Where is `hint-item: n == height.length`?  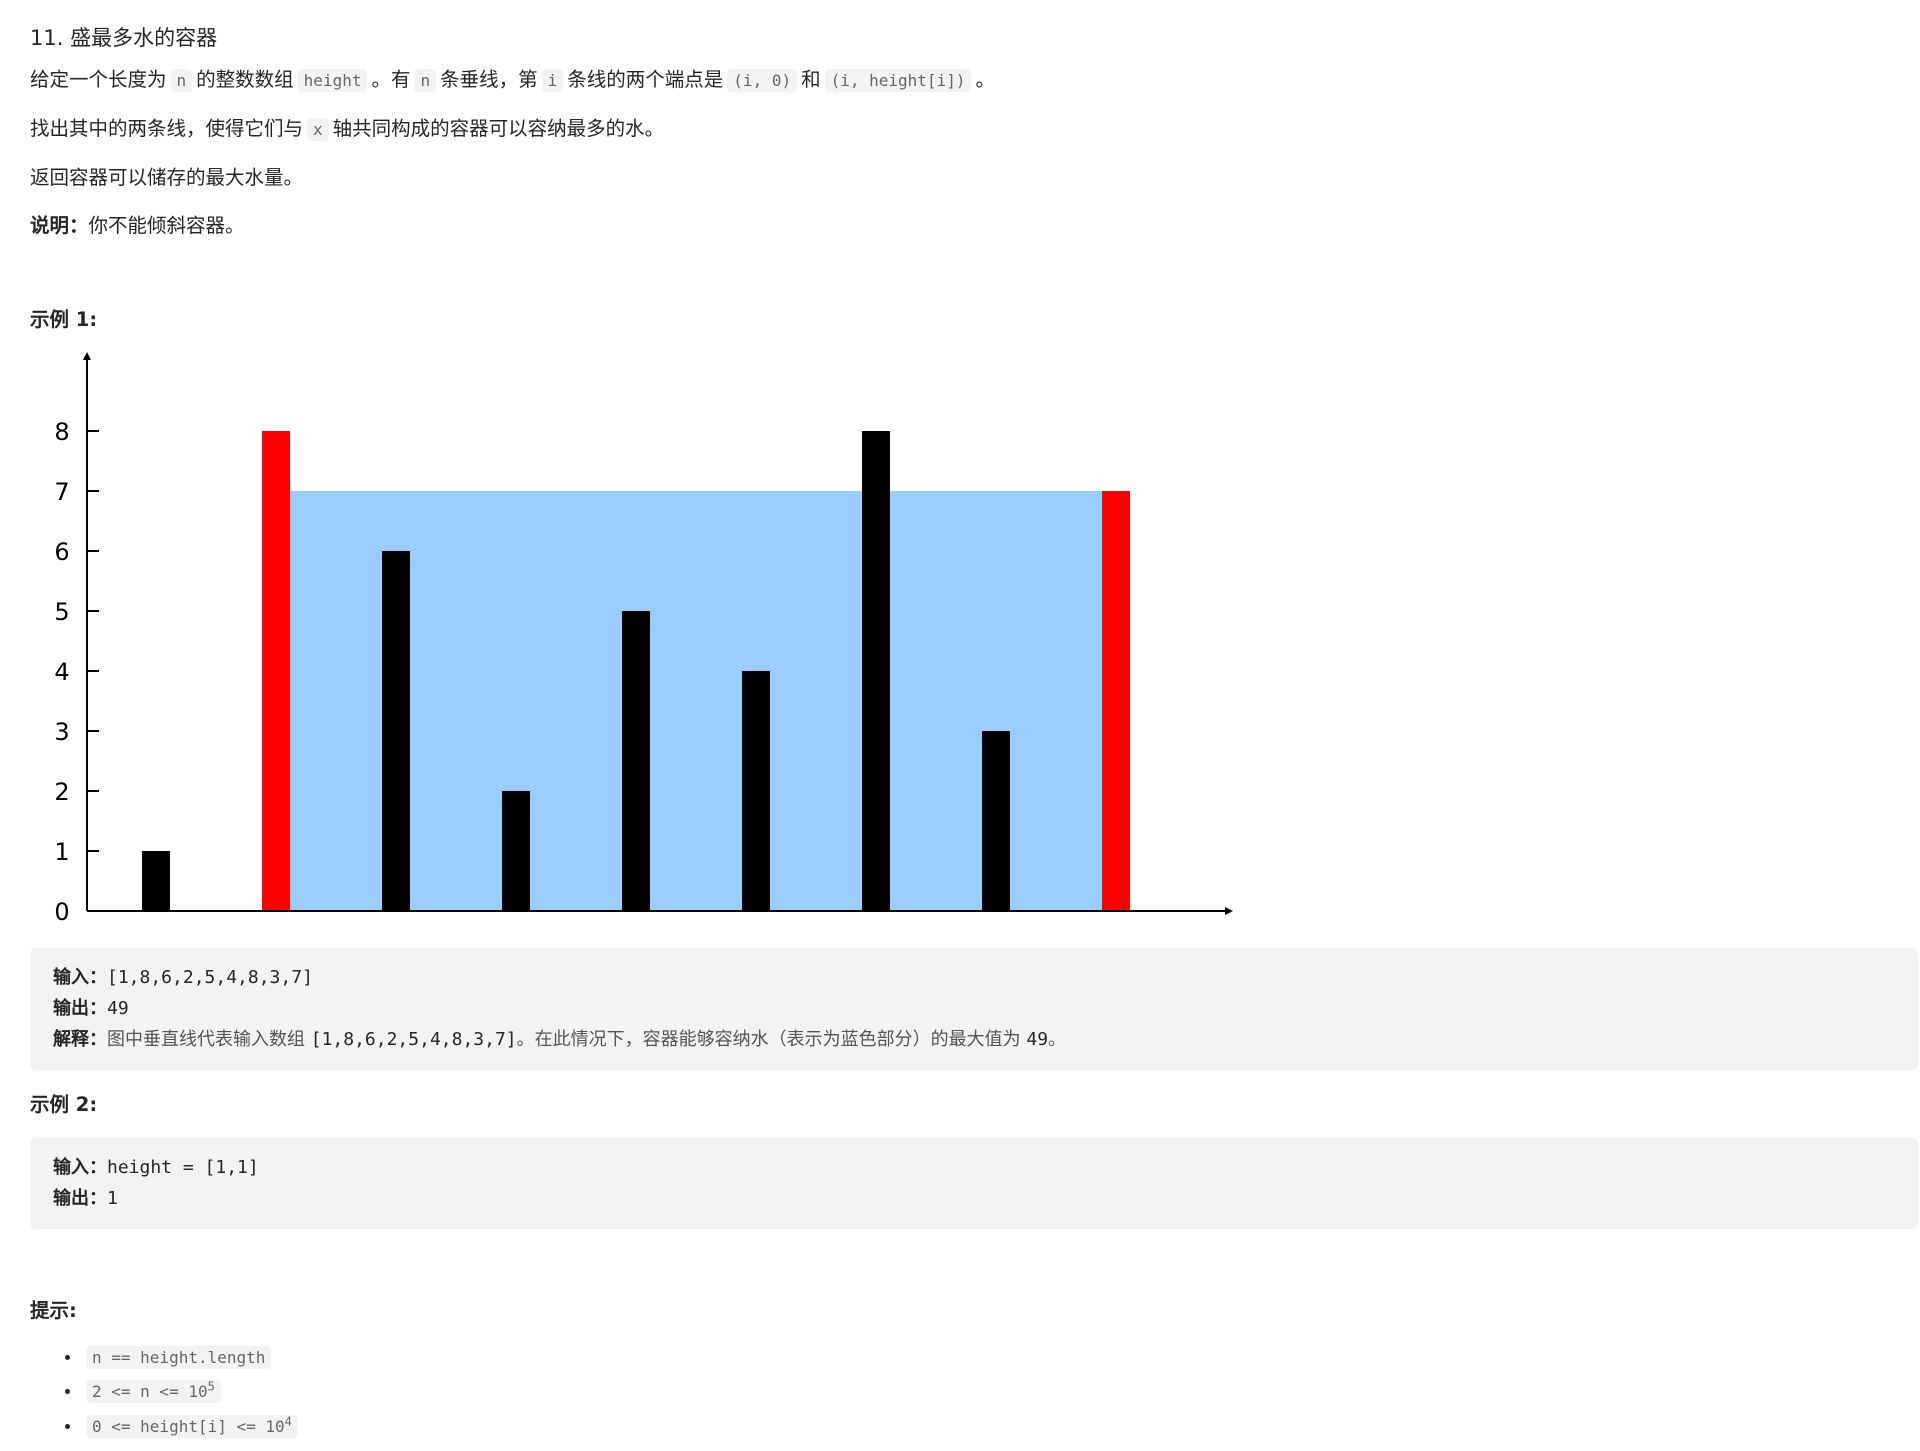
hint-item: n == height.length is located at coordinates (192, 1358).